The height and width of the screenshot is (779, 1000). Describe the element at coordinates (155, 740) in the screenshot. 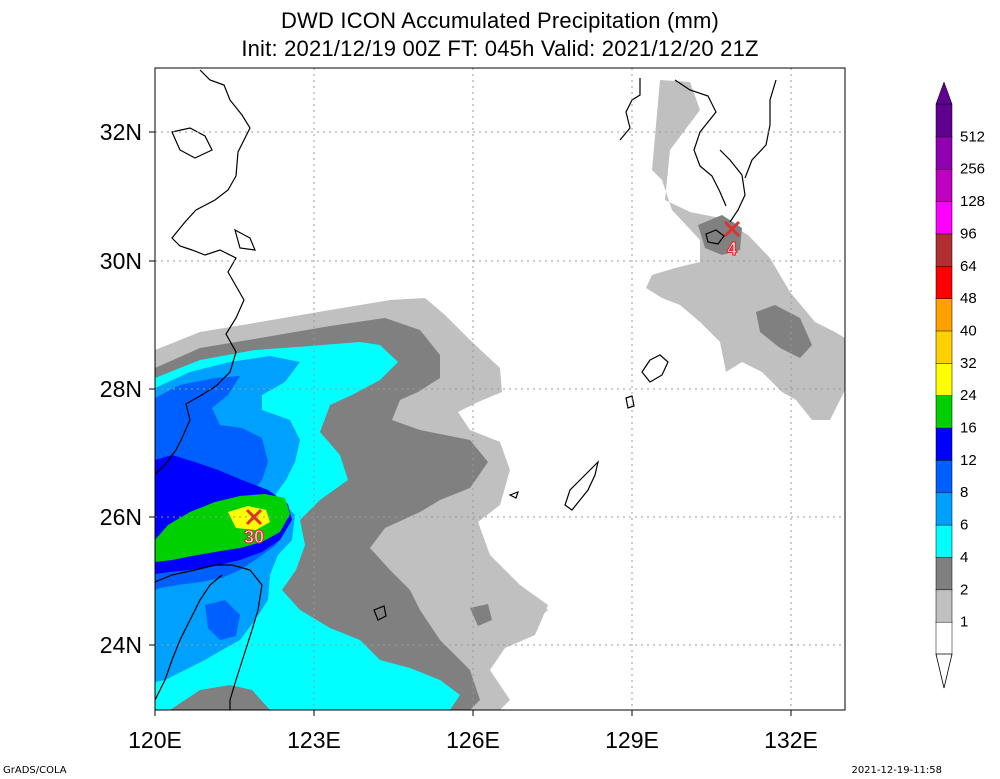

I see `lon-label: 120E` at that location.